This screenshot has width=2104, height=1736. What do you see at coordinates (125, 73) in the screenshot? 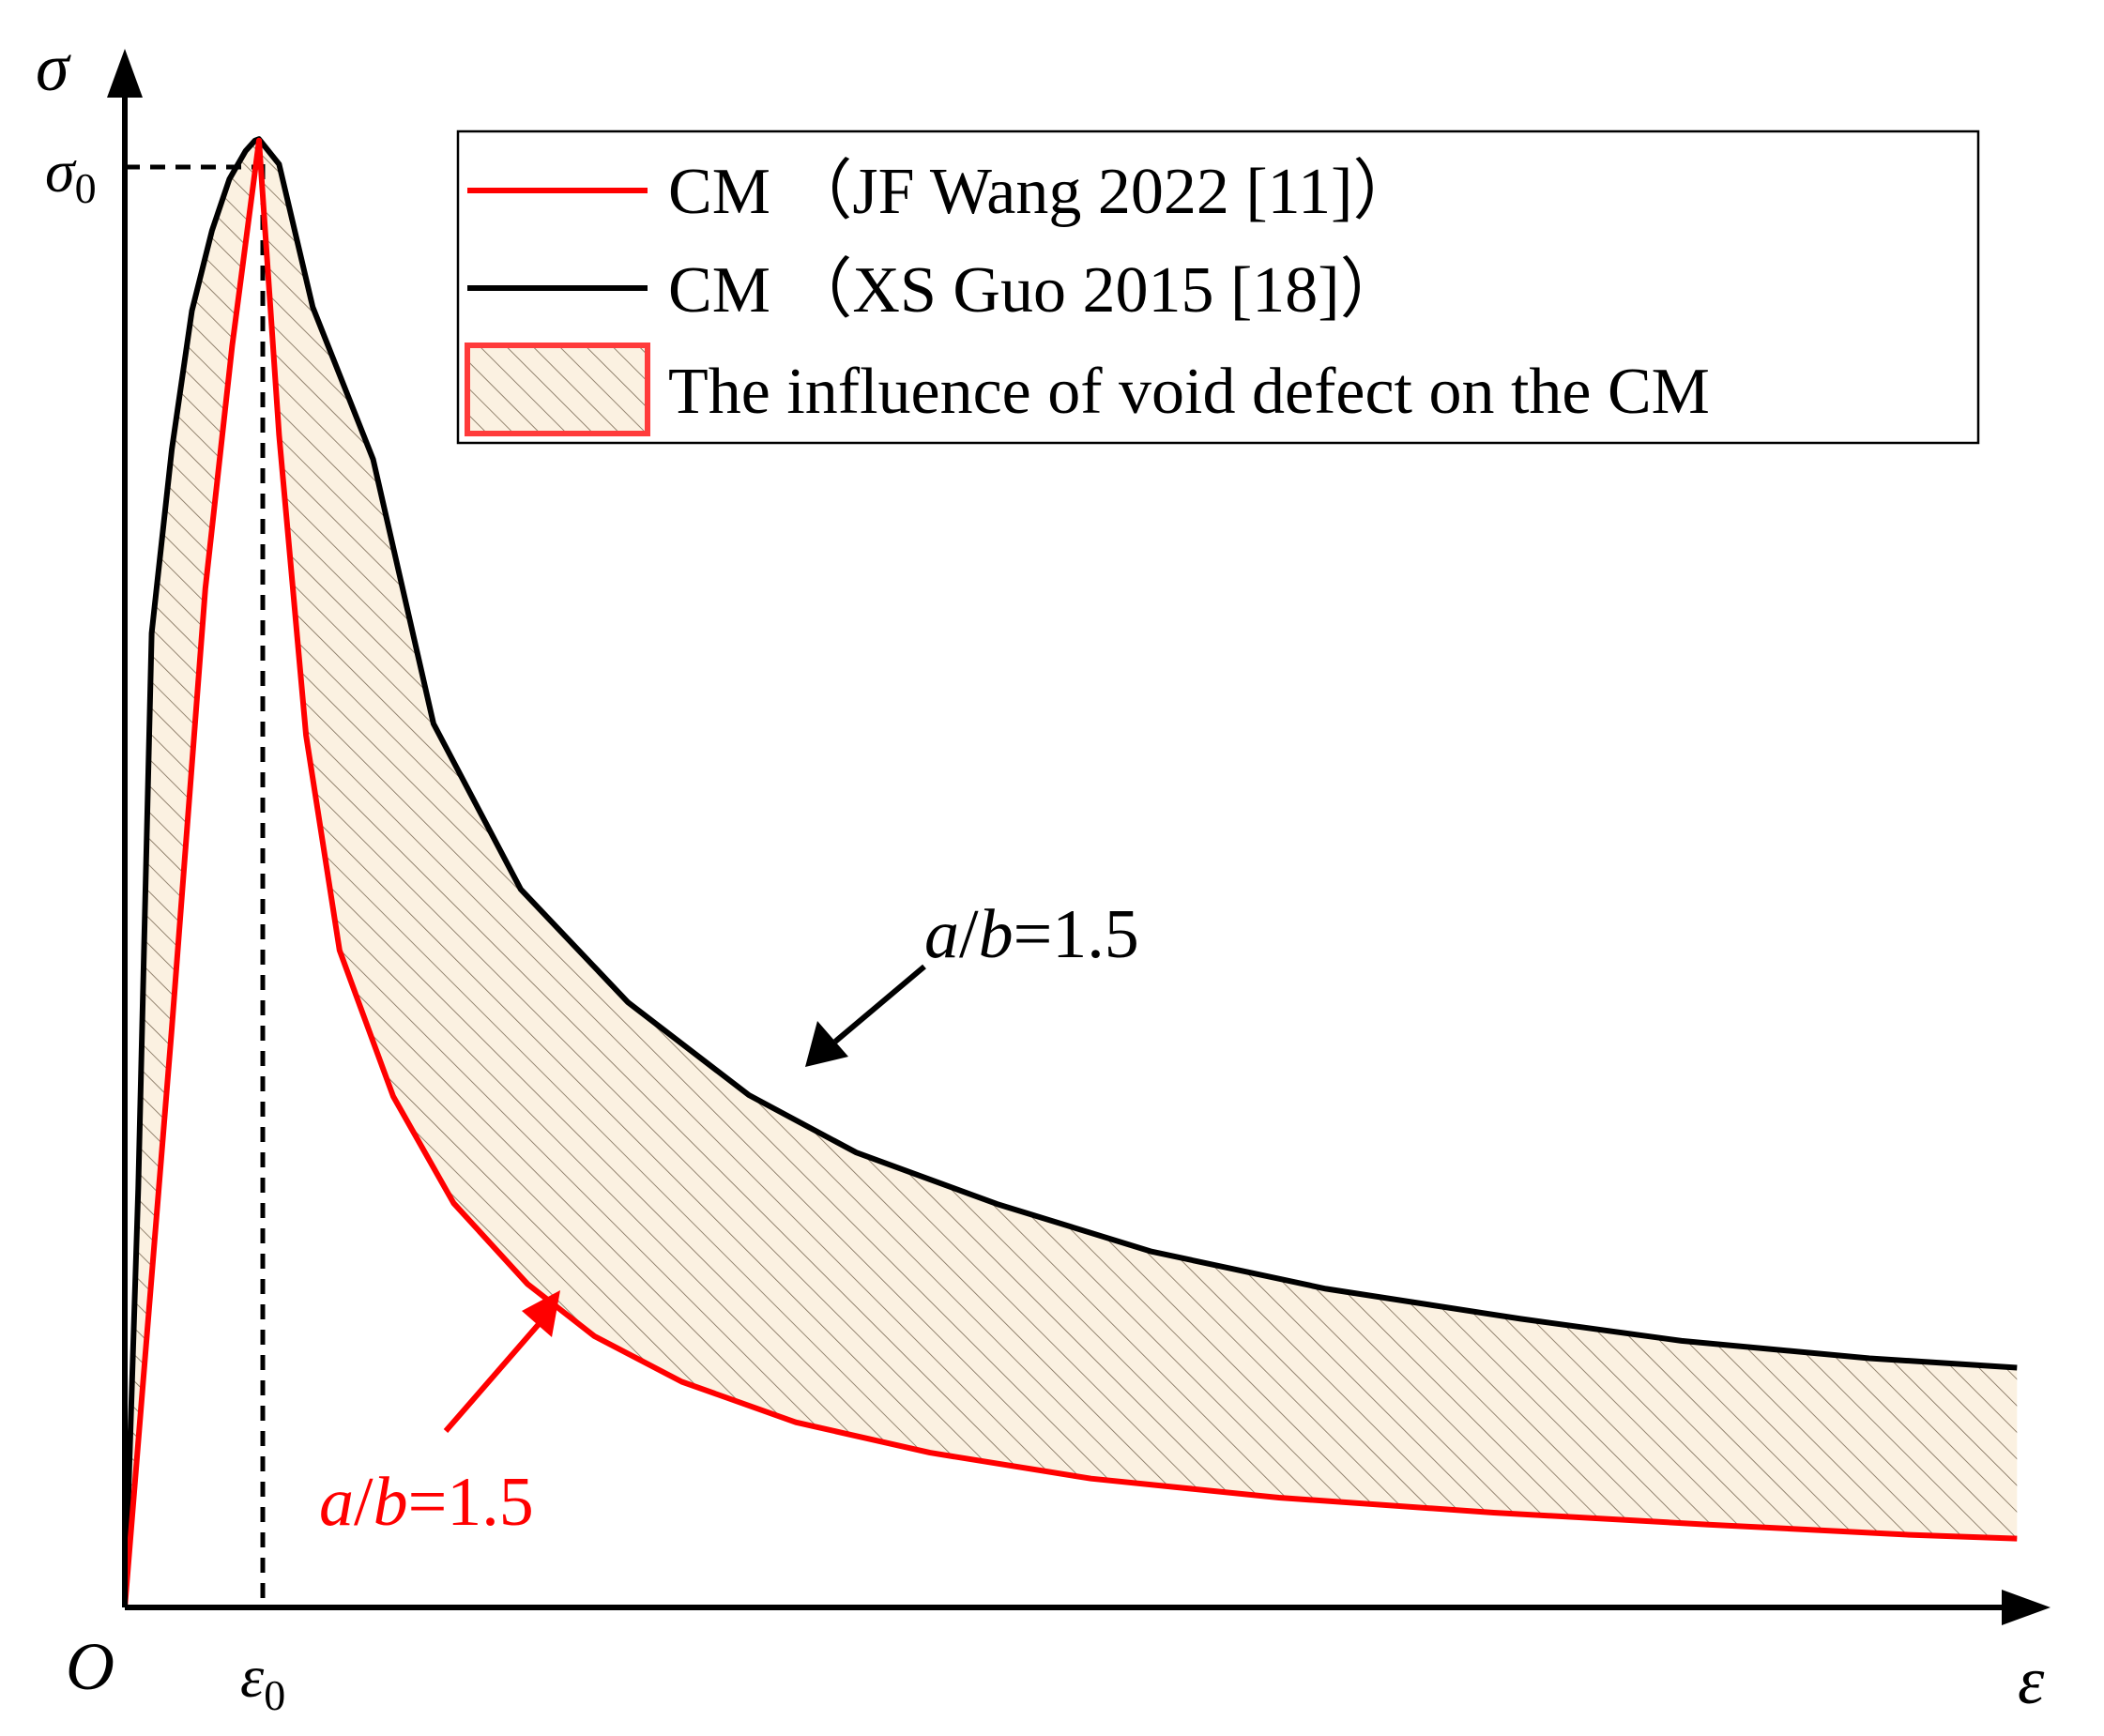
I see `y-axis-arrowhead` at bounding box center [125, 73].